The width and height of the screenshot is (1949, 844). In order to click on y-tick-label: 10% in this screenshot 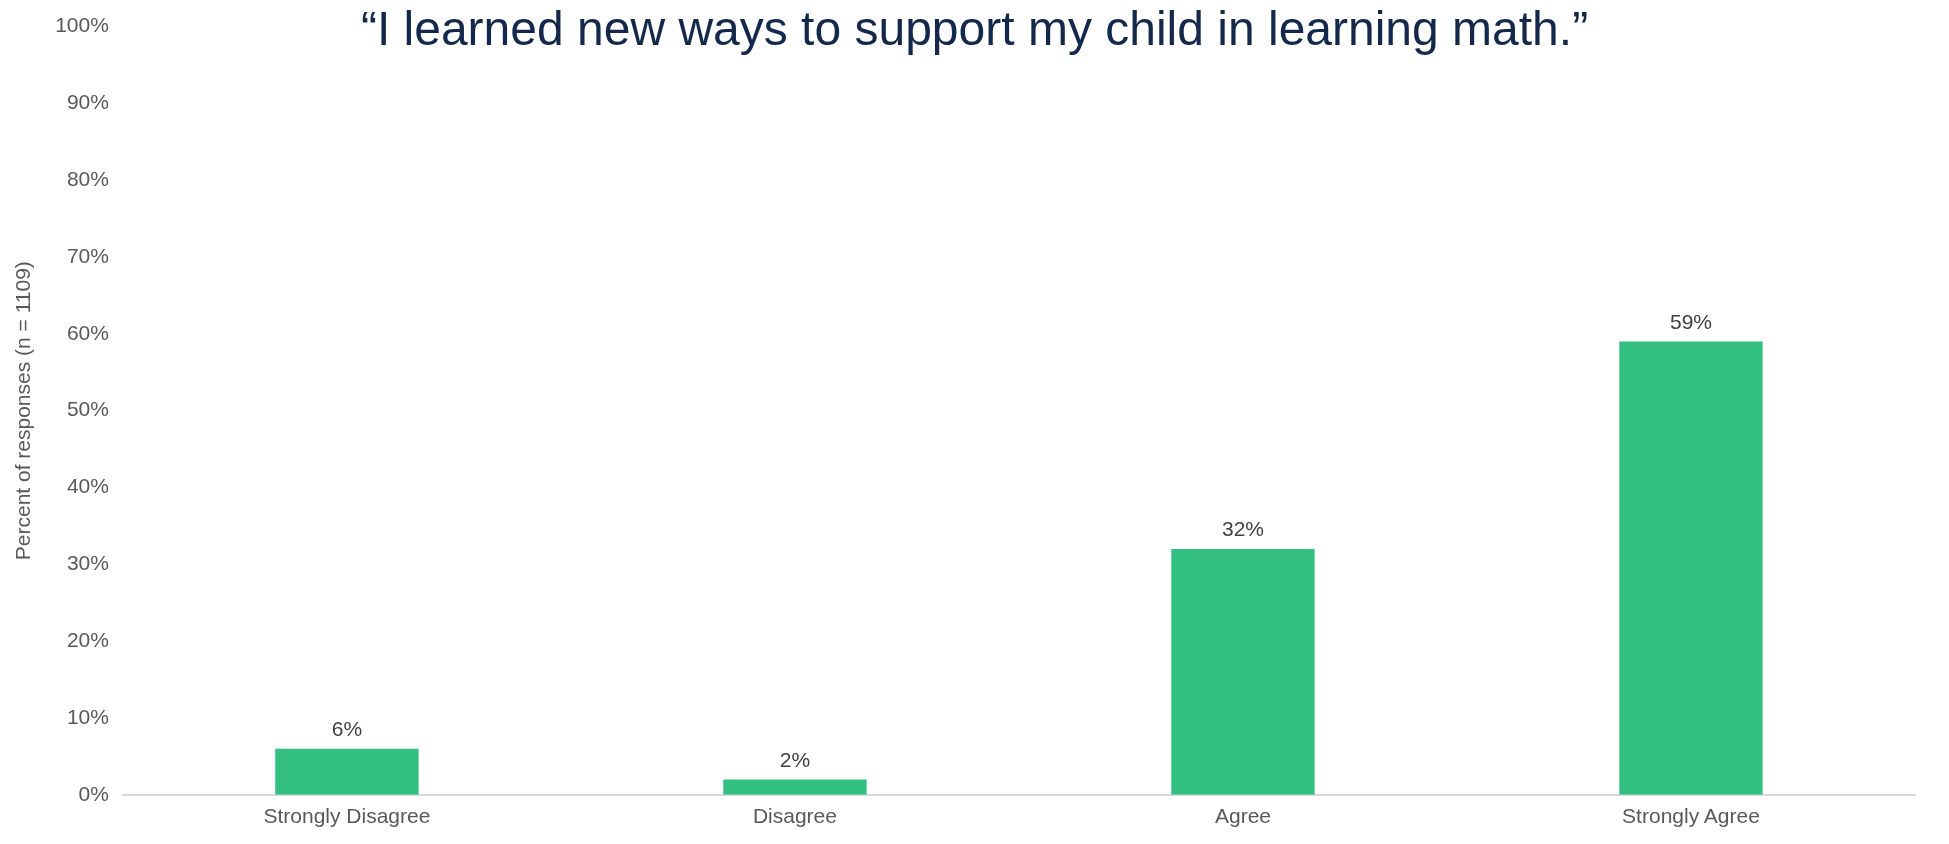, I will do `click(87, 716)`.